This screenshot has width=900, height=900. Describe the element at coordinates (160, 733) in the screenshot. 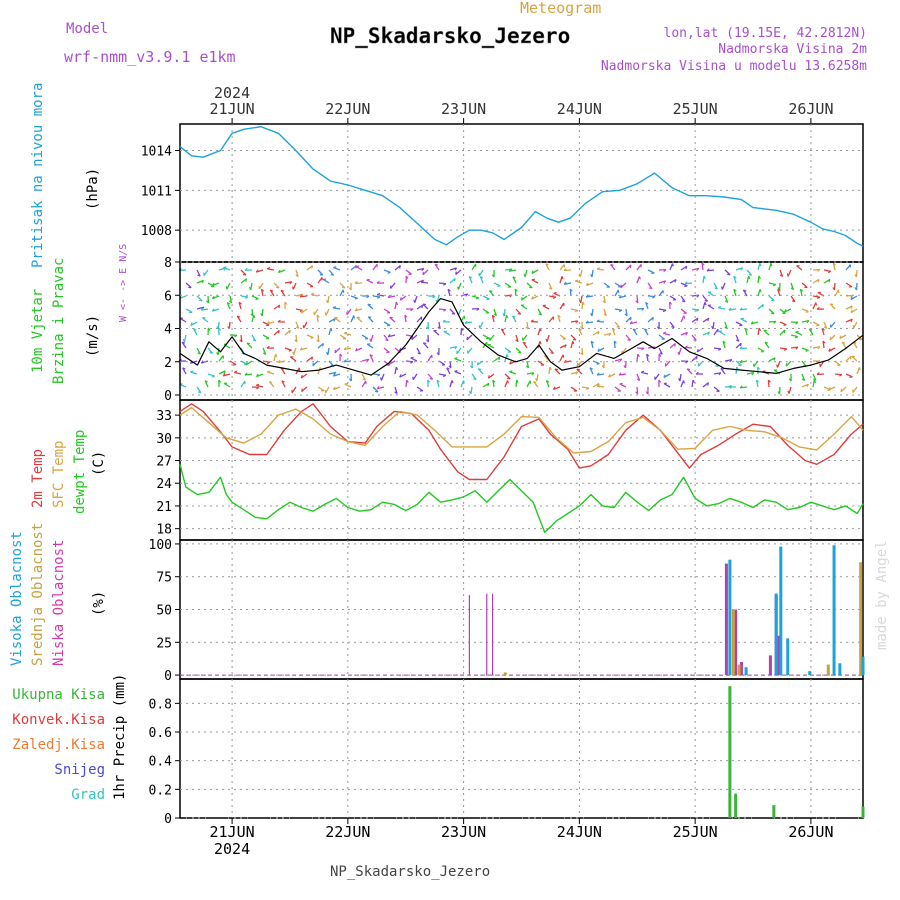

I see `y-tick-label: 0.6` at that location.